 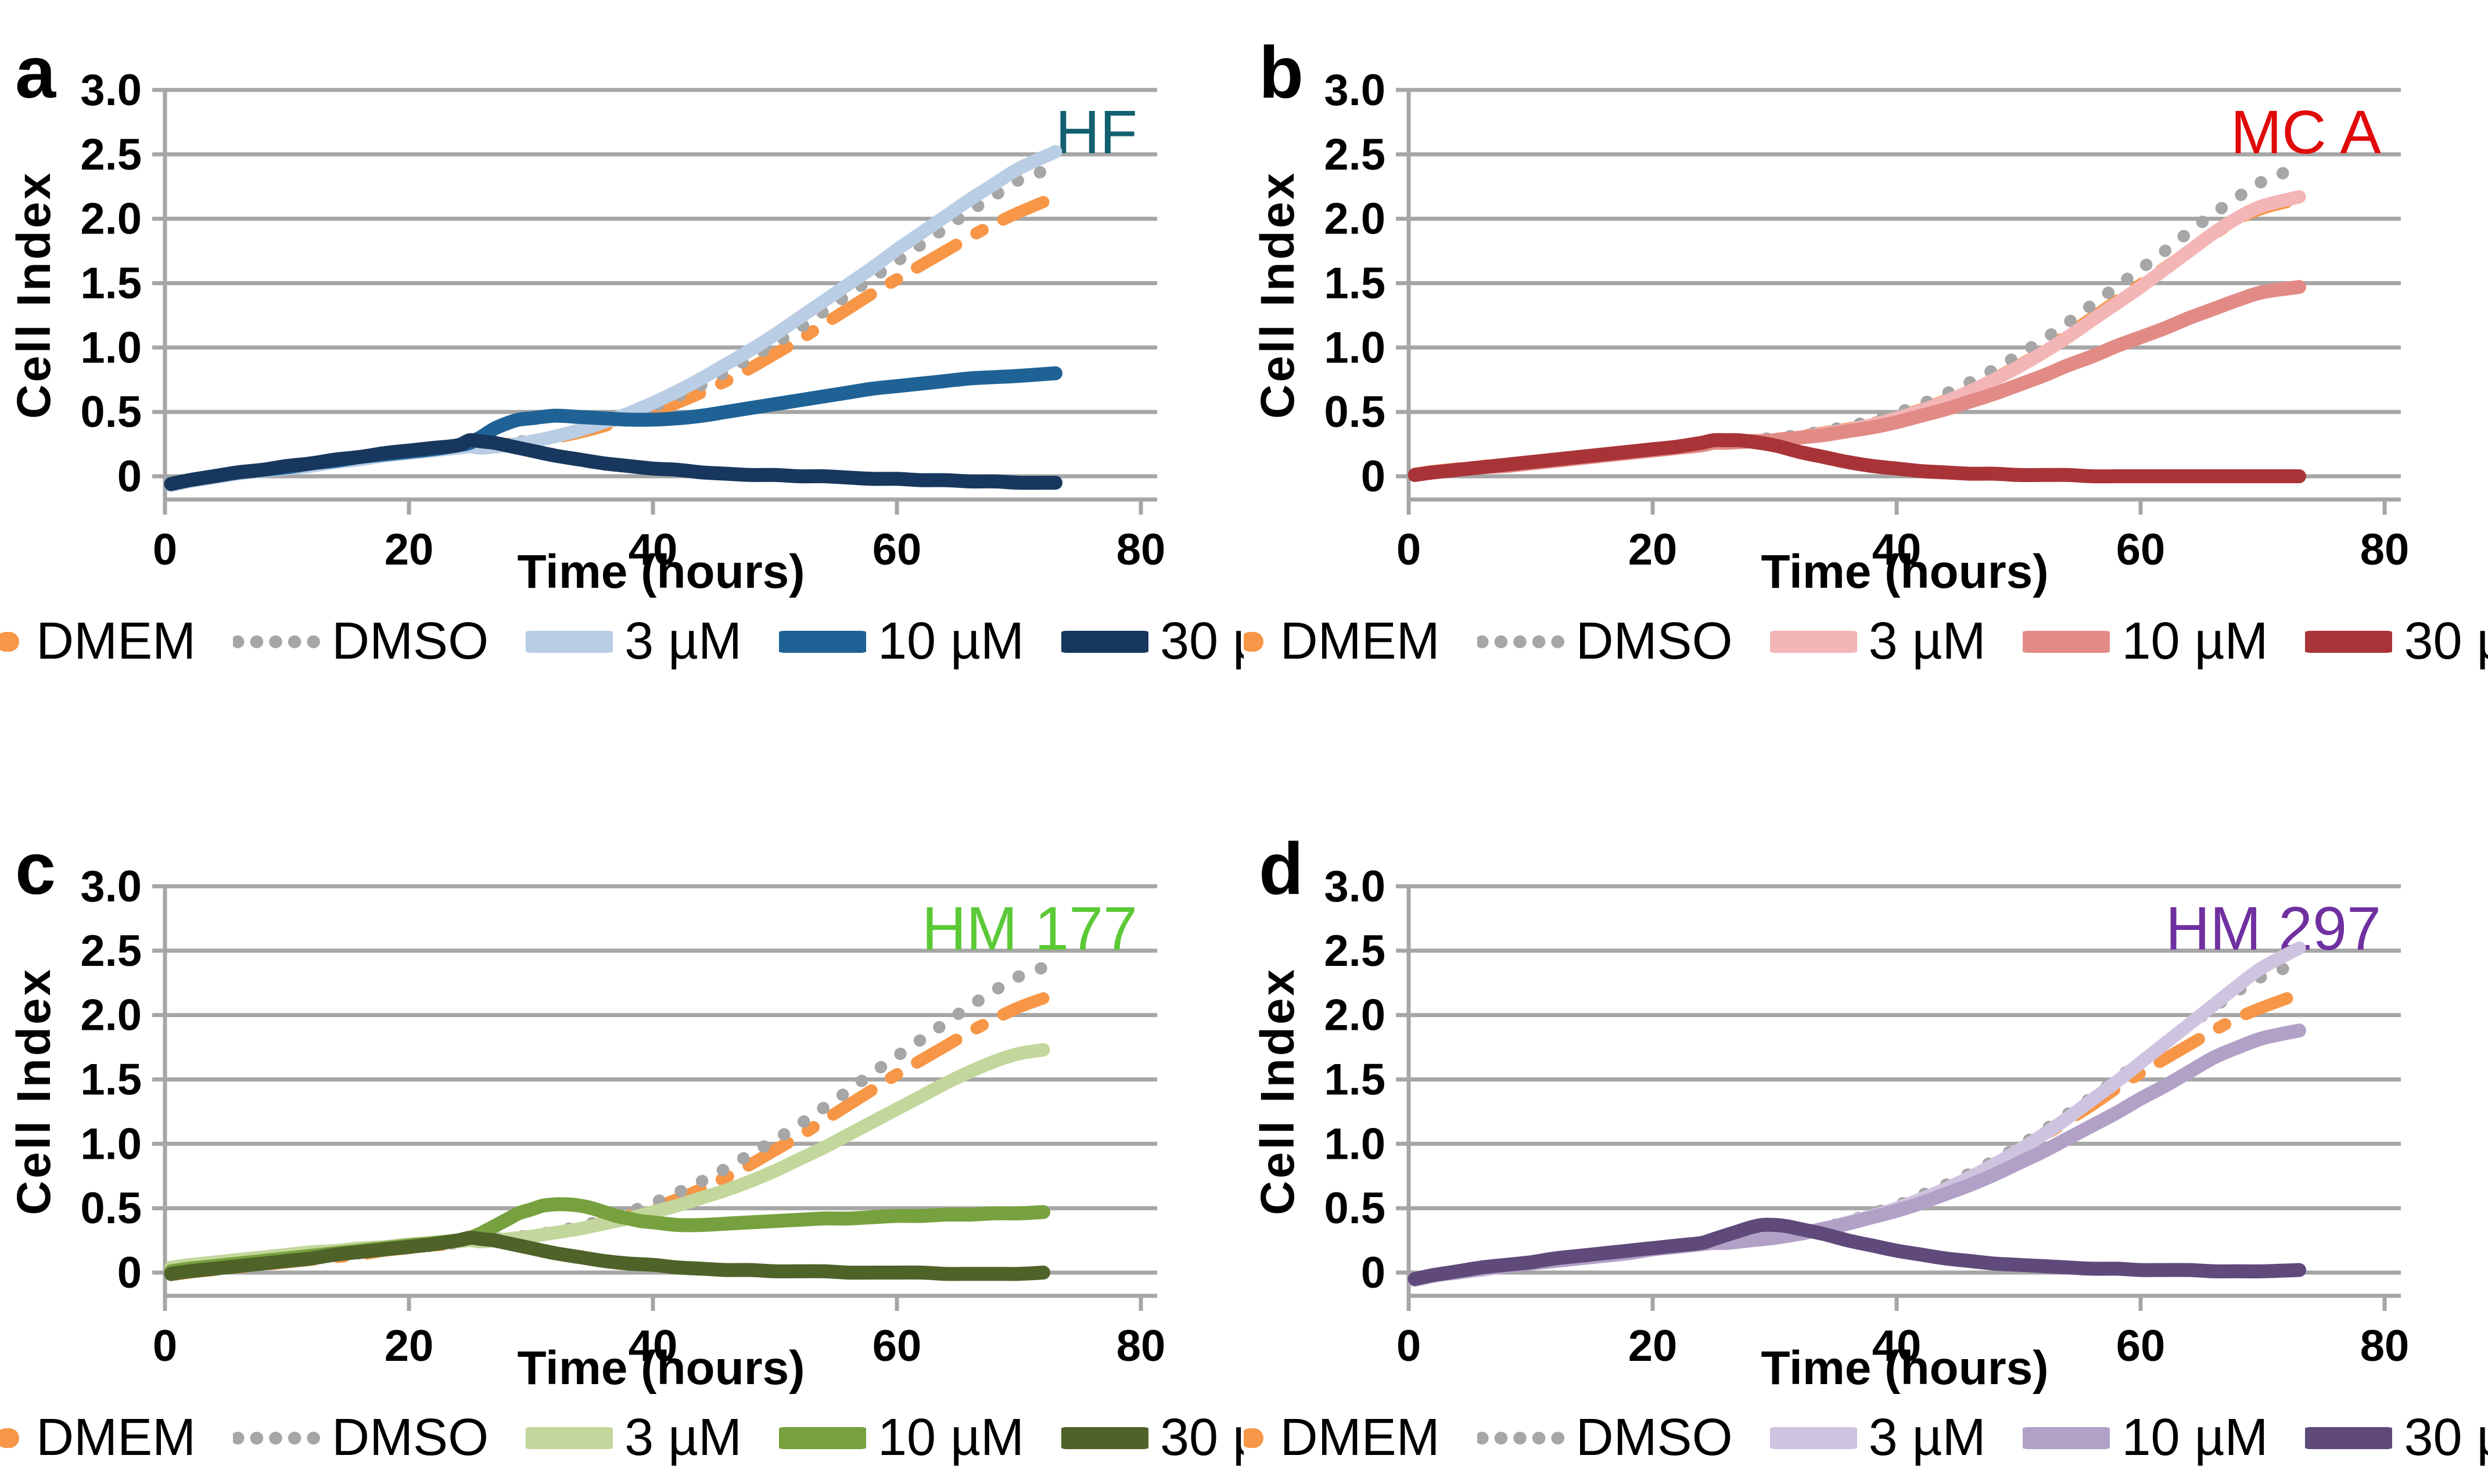 I want to click on legend-label-dmem: DMEM, so click(x=116, y=641).